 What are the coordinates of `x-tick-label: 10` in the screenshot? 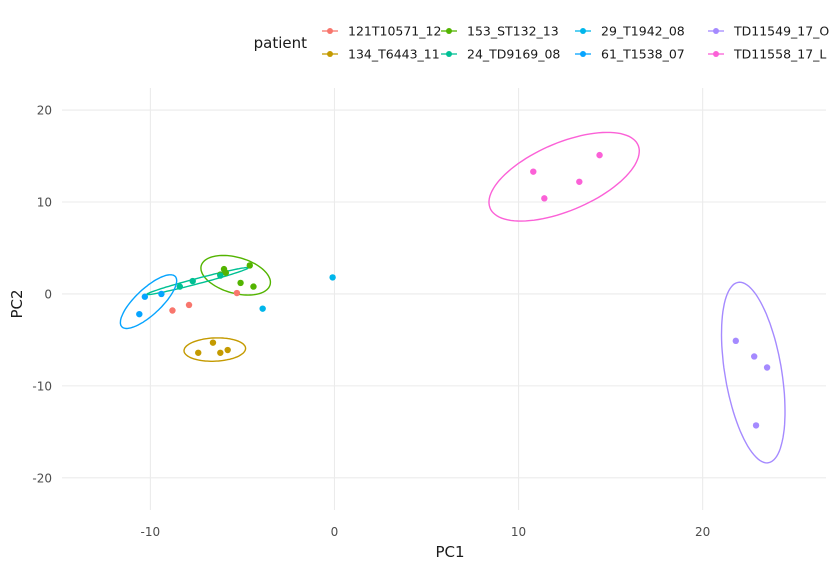 It's located at (518, 532).